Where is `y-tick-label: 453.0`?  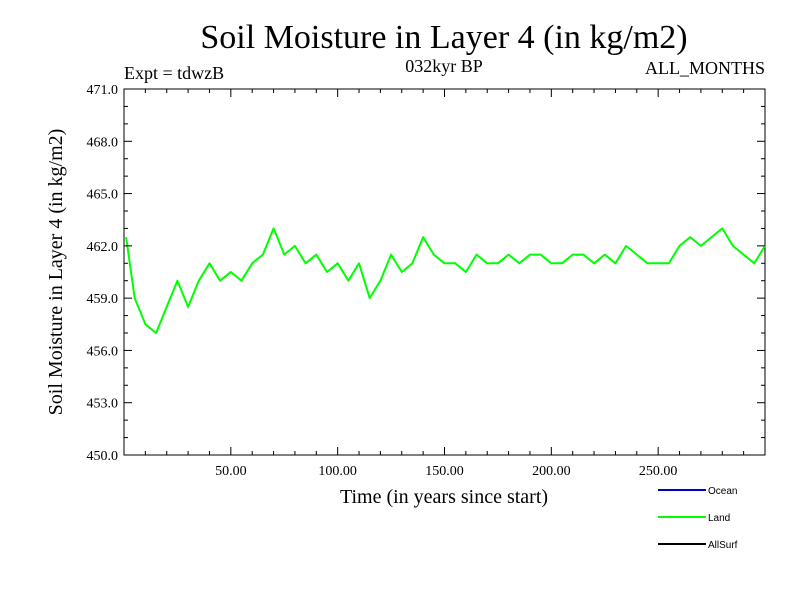
y-tick-label: 453.0 is located at coordinates (103, 404).